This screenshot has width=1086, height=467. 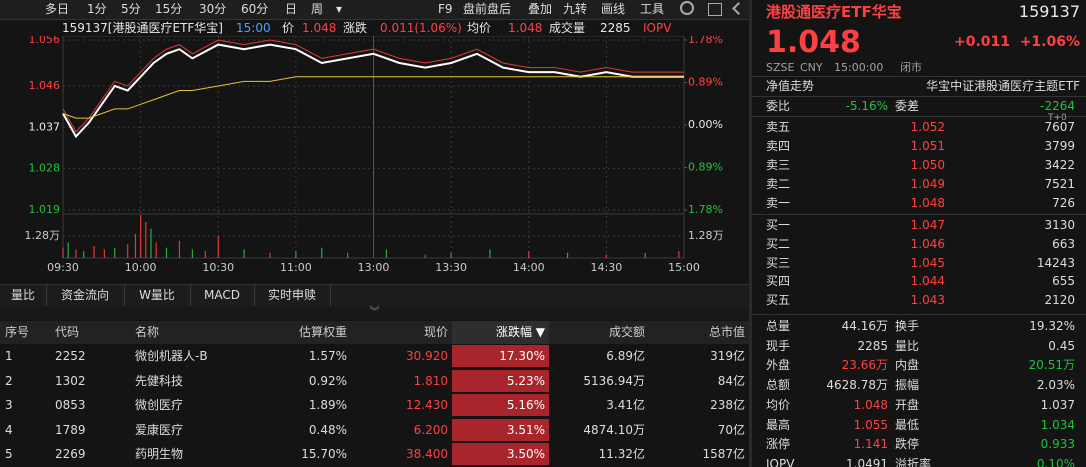 What do you see at coordinates (430, 429) in the screenshot?
I see `table-cell: 6.200` at bounding box center [430, 429].